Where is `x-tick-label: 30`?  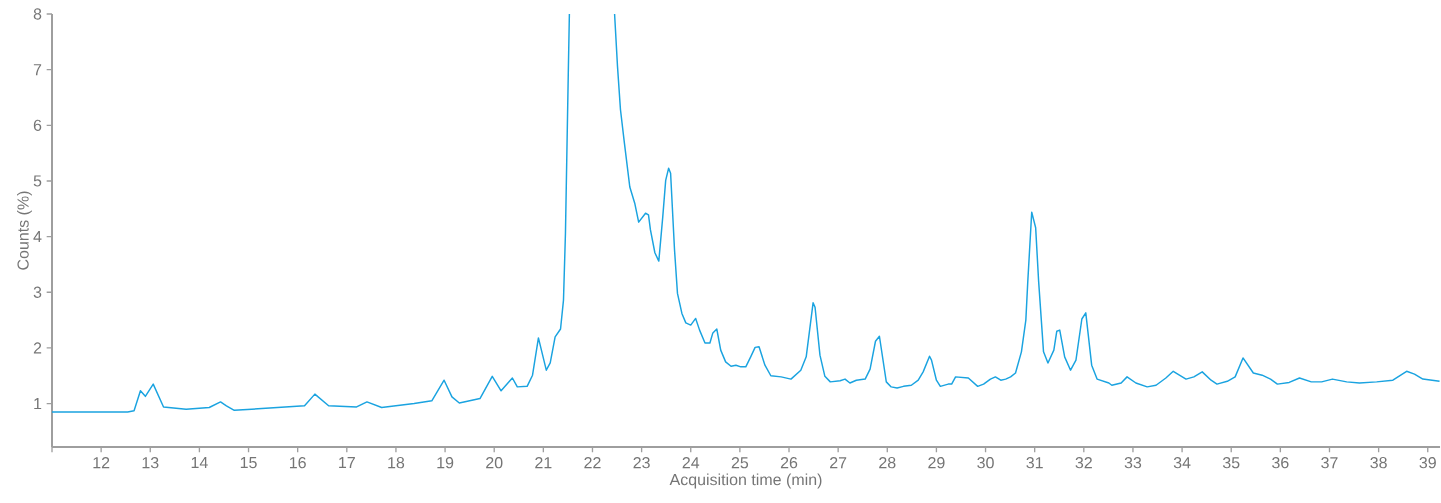
x-tick-label: 30 is located at coordinates (985, 463).